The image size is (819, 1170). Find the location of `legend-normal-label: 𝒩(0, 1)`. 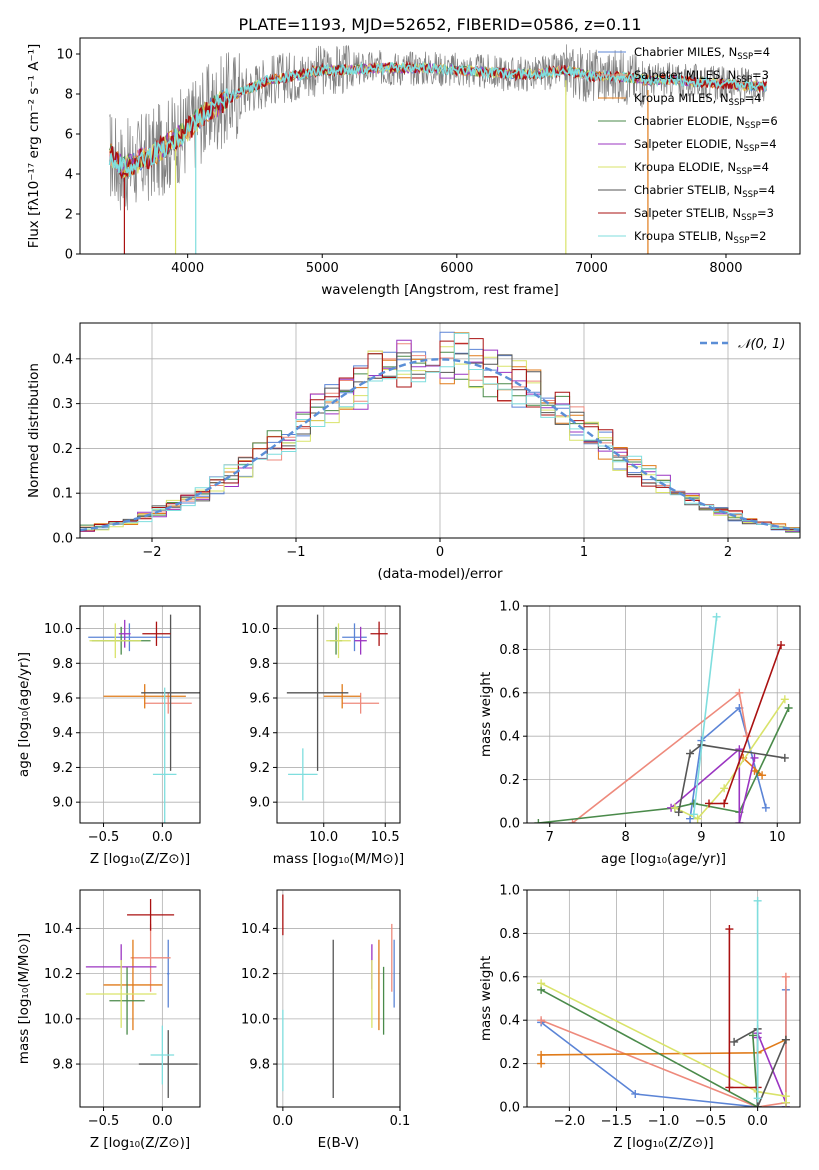

legend-normal-label: 𝒩(0, 1) is located at coordinates (761, 344).